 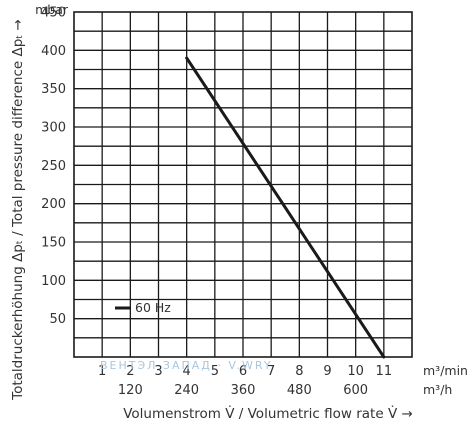 What do you see at coordinates (53, 243) in the screenshot?
I see `y-tick-label: 150` at bounding box center [53, 243].